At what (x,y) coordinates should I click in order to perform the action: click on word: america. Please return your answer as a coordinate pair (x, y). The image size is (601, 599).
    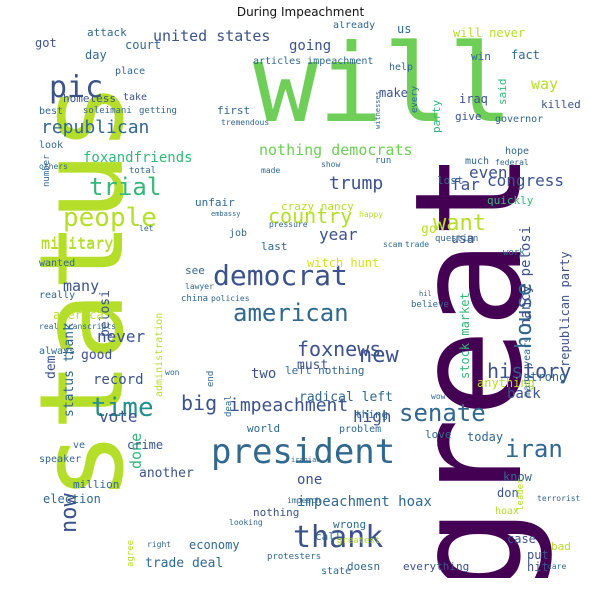
    Looking at the image, I should click on (78, 315).